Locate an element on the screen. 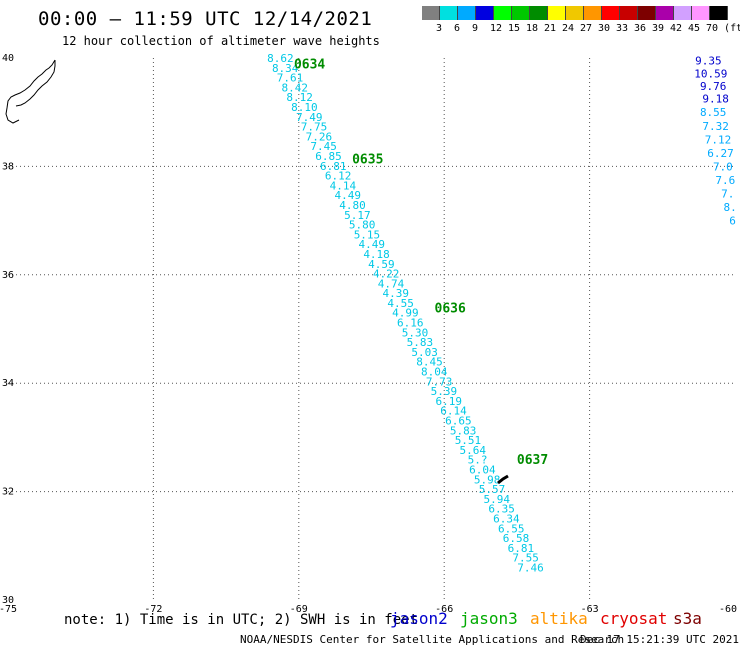 This screenshot has width=740, height=650. x-tick-label: -66 is located at coordinates (444, 609).